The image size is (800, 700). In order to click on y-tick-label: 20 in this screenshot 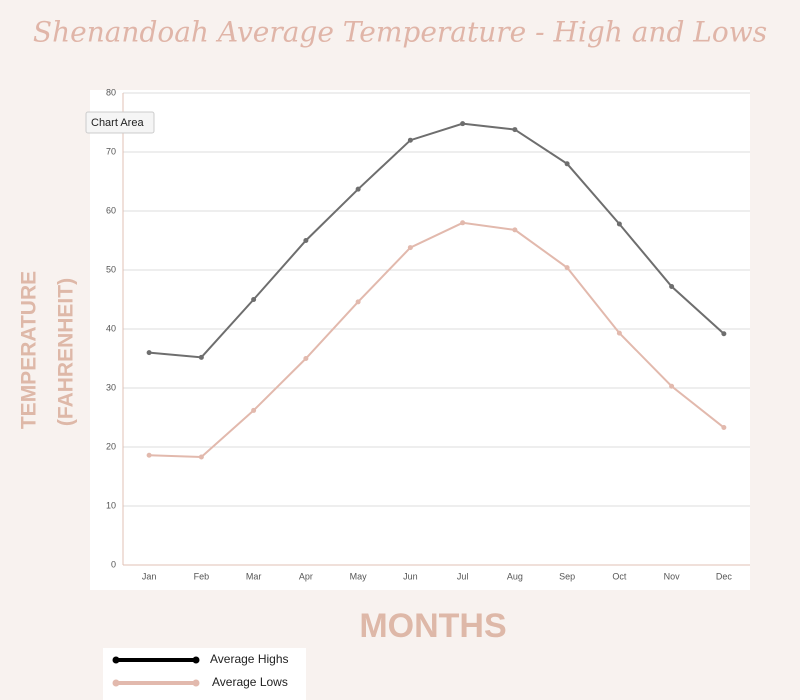, I will do `click(111, 446)`.